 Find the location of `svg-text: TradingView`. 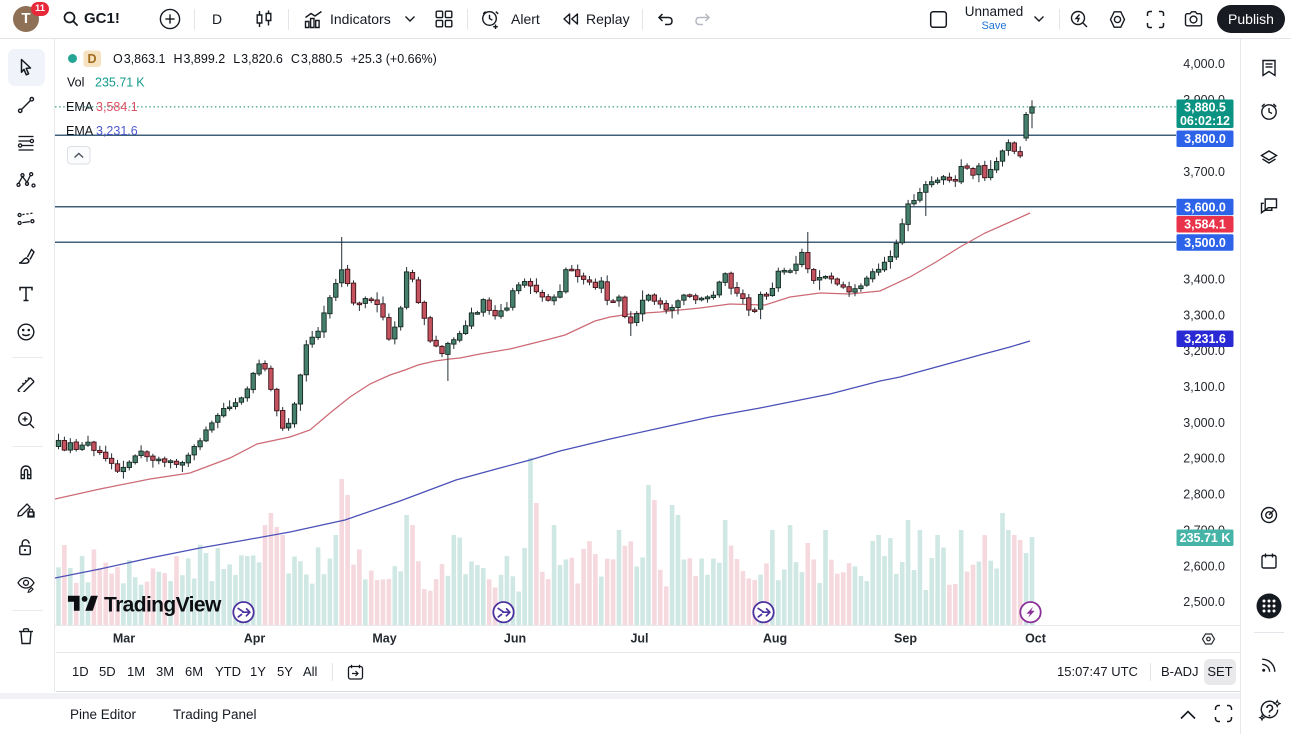

svg-text: TradingView is located at coordinates (163, 604).